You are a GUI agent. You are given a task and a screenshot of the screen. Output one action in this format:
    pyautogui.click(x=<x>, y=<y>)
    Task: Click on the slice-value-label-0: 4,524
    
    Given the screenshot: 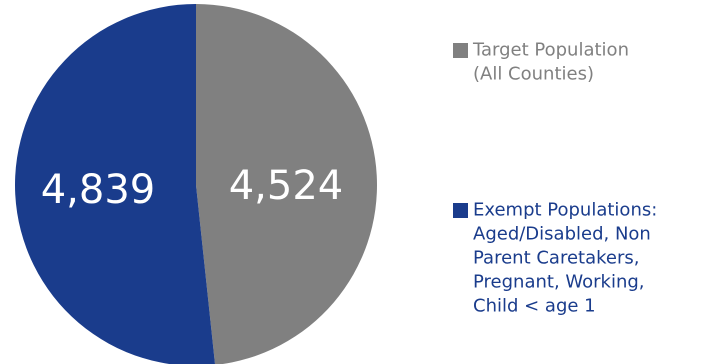 What is the action you would take?
    pyautogui.click(x=286, y=186)
    